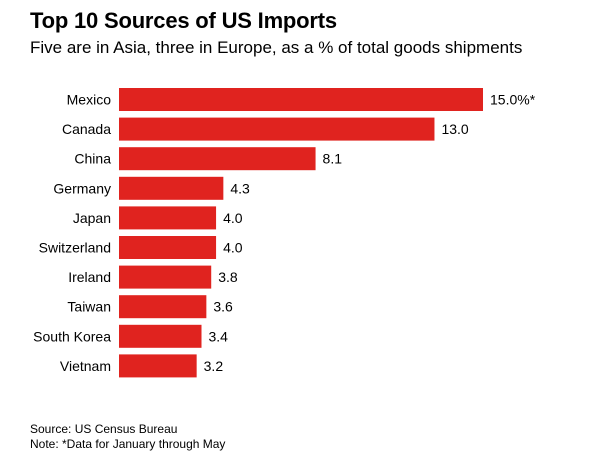  I want to click on value-label-canada: 13.0, so click(454, 129).